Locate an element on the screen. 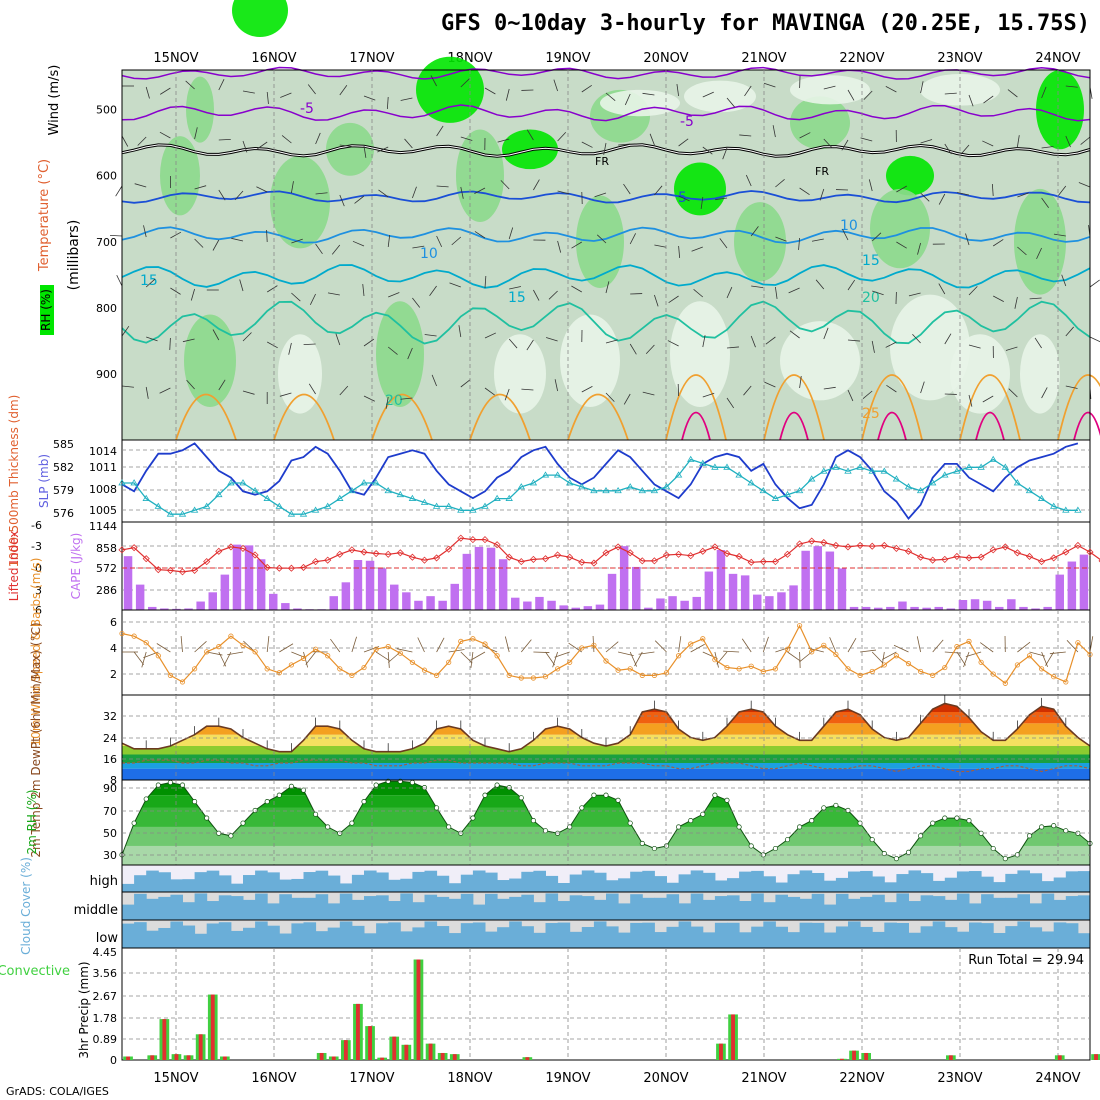  temp2m-ytick: 16 is located at coordinates (110, 759).